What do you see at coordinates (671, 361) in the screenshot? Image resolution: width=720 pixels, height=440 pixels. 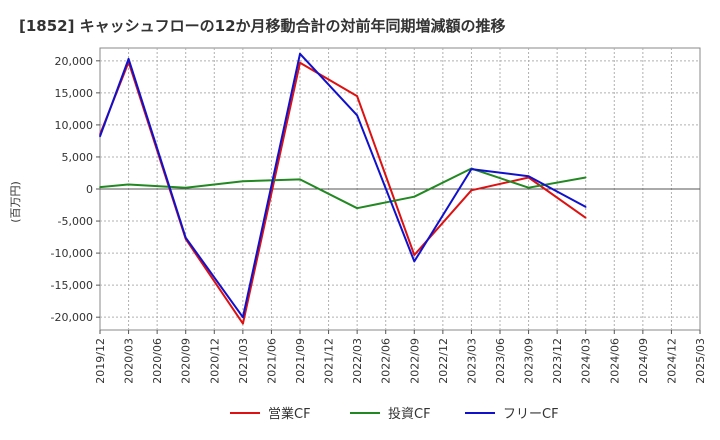 I see `x-tick-label: 2024/12` at bounding box center [671, 361].